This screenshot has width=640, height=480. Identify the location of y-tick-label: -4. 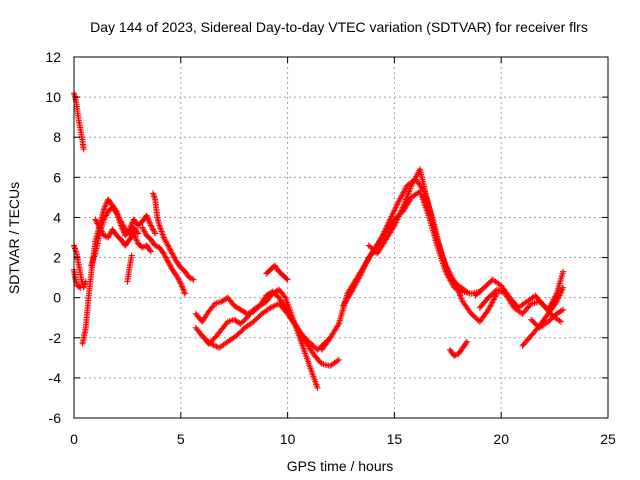
(55, 378).